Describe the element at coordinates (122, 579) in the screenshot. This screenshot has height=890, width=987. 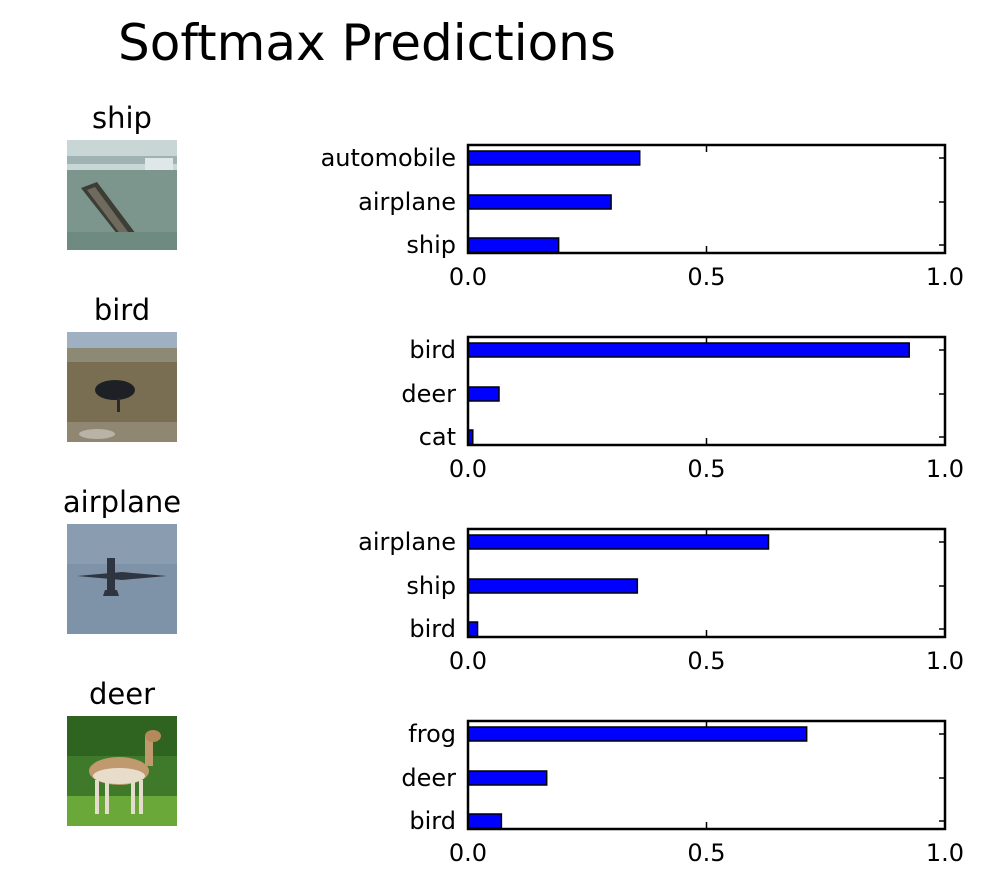
I see `airplane-photo` at that location.